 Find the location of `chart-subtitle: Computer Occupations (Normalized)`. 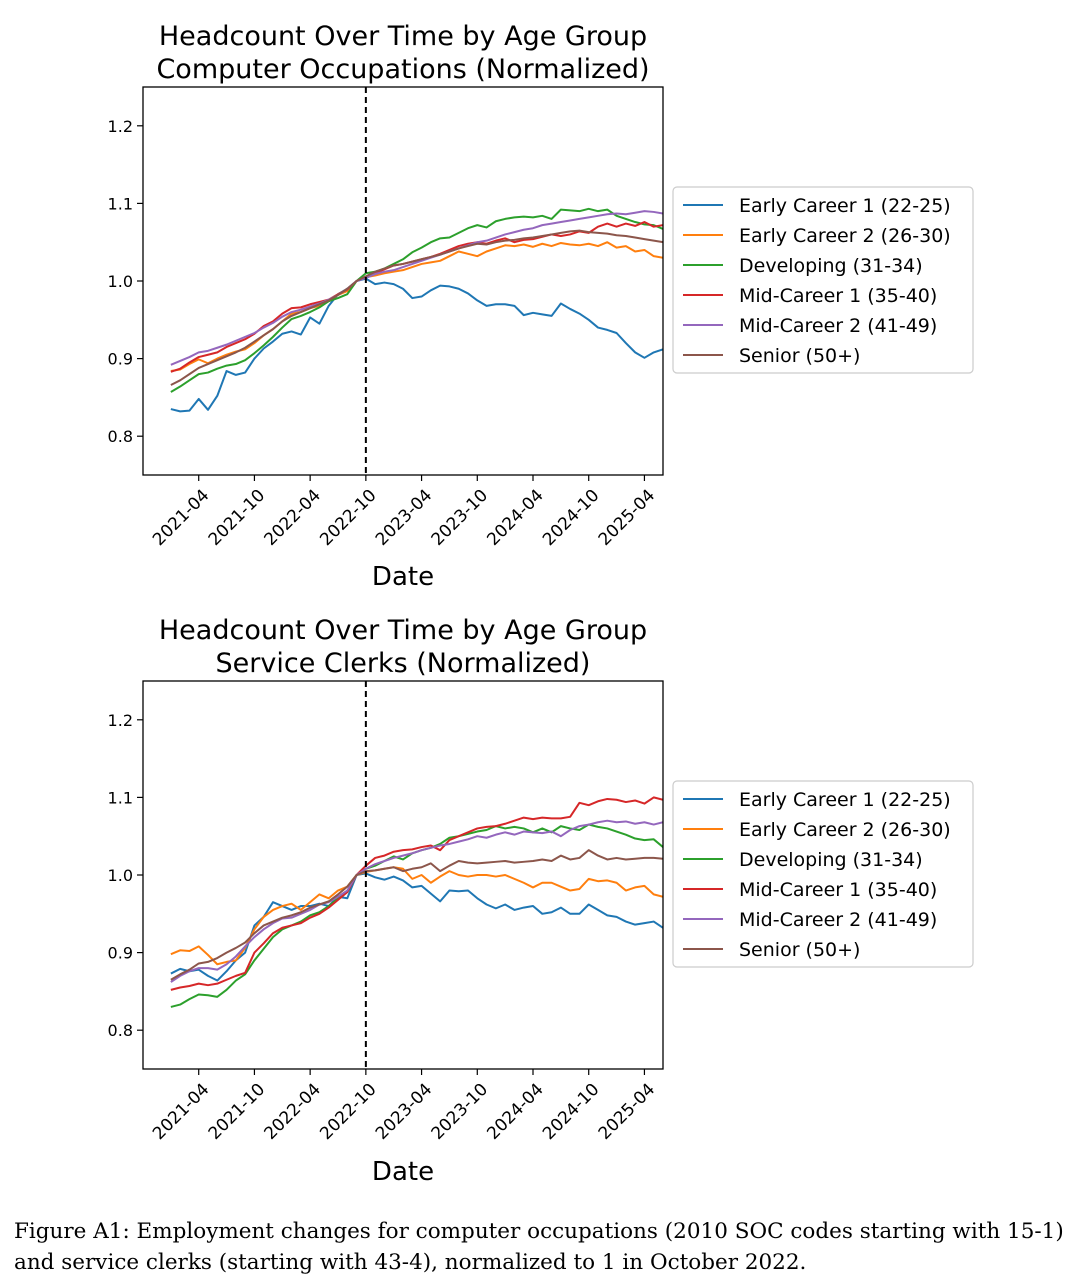

chart-subtitle: Computer Occupations (Normalized) is located at coordinates (402, 69).